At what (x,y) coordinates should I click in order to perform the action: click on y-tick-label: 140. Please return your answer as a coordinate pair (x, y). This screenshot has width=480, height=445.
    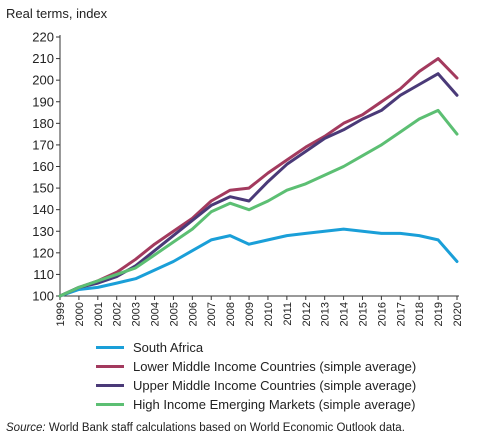
    Looking at the image, I should click on (43, 209).